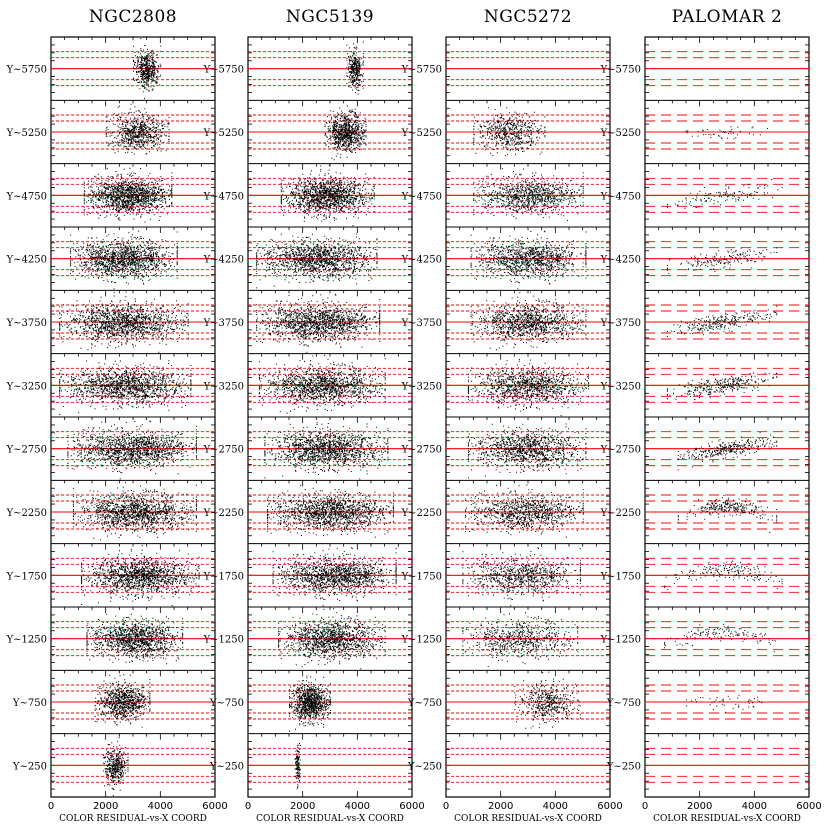  Describe the element at coordinates (704, 381) in the screenshot. I see `row-y-3250: Y~3250` at that location.